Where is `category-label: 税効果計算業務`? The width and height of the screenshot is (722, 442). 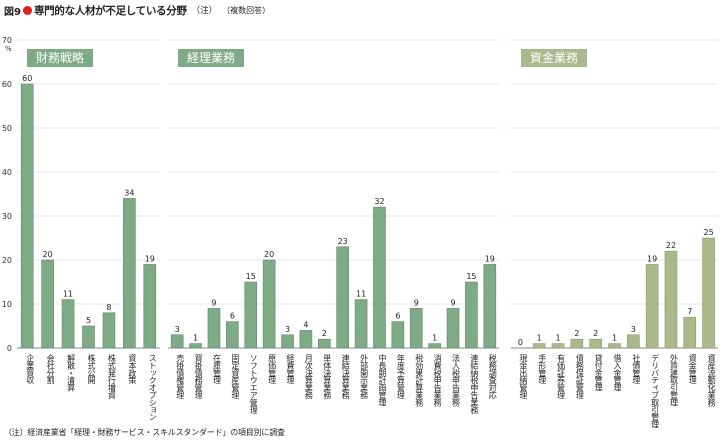
category-label: 税効果計算業務 is located at coordinates (419, 380).